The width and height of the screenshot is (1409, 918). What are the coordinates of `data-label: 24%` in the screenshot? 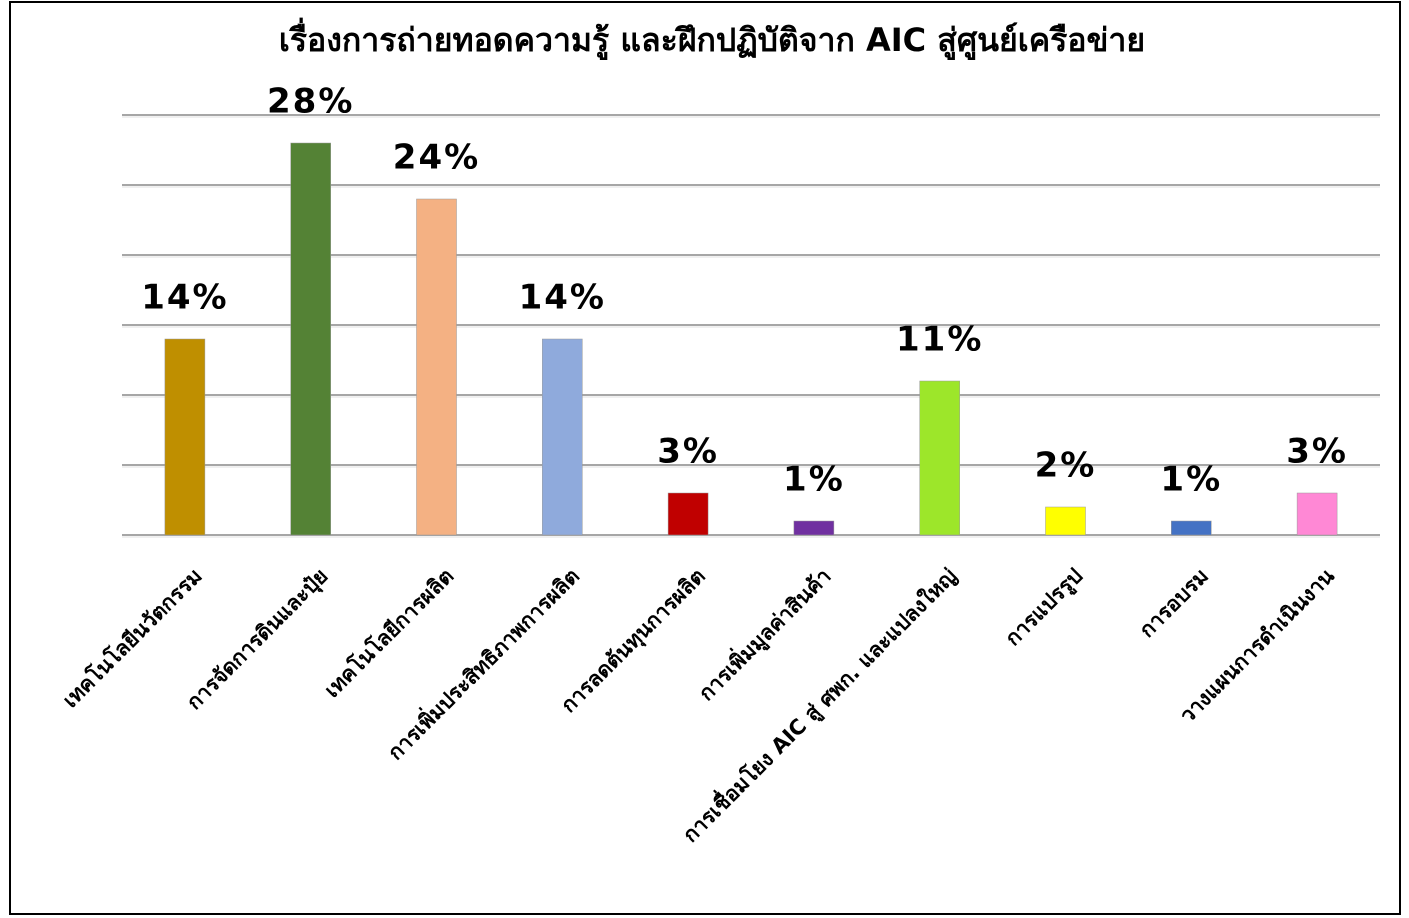 It's located at (436, 158).